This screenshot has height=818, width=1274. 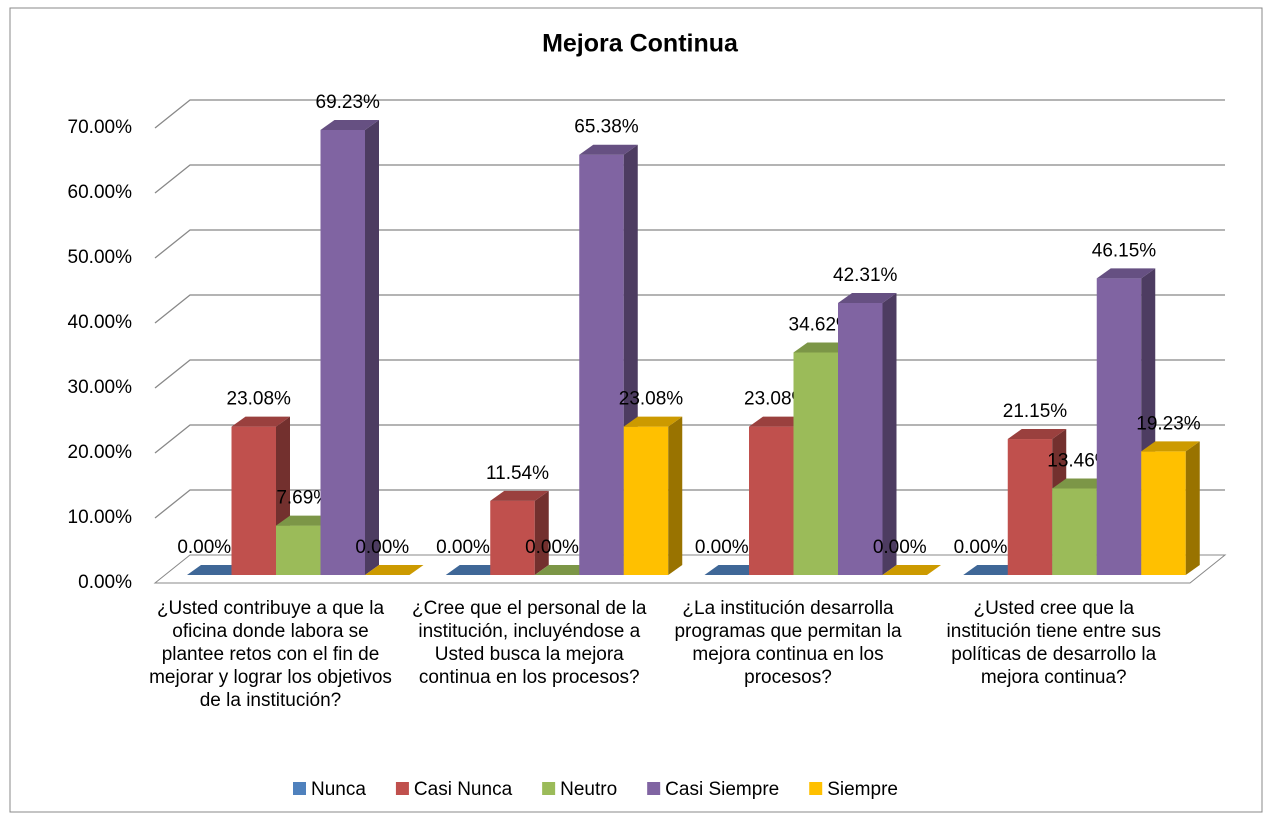 What do you see at coordinates (100, 192) in the screenshot?
I see `y-tick-label: 60.00%` at bounding box center [100, 192].